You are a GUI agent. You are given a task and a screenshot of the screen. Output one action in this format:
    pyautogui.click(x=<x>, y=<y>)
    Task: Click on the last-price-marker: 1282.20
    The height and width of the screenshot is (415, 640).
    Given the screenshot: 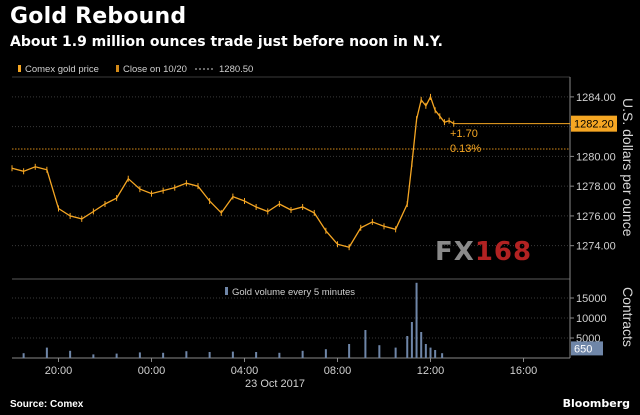 What is the action you would take?
    pyautogui.click(x=535, y=123)
    